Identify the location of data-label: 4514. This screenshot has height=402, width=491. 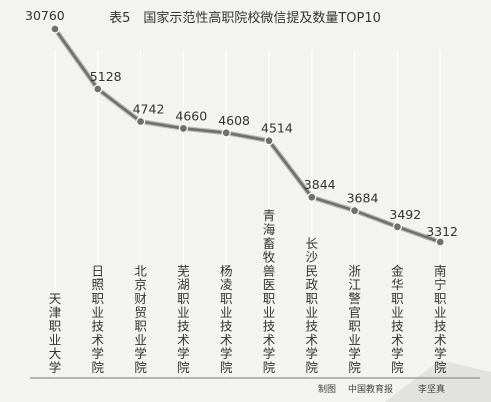
(277, 128).